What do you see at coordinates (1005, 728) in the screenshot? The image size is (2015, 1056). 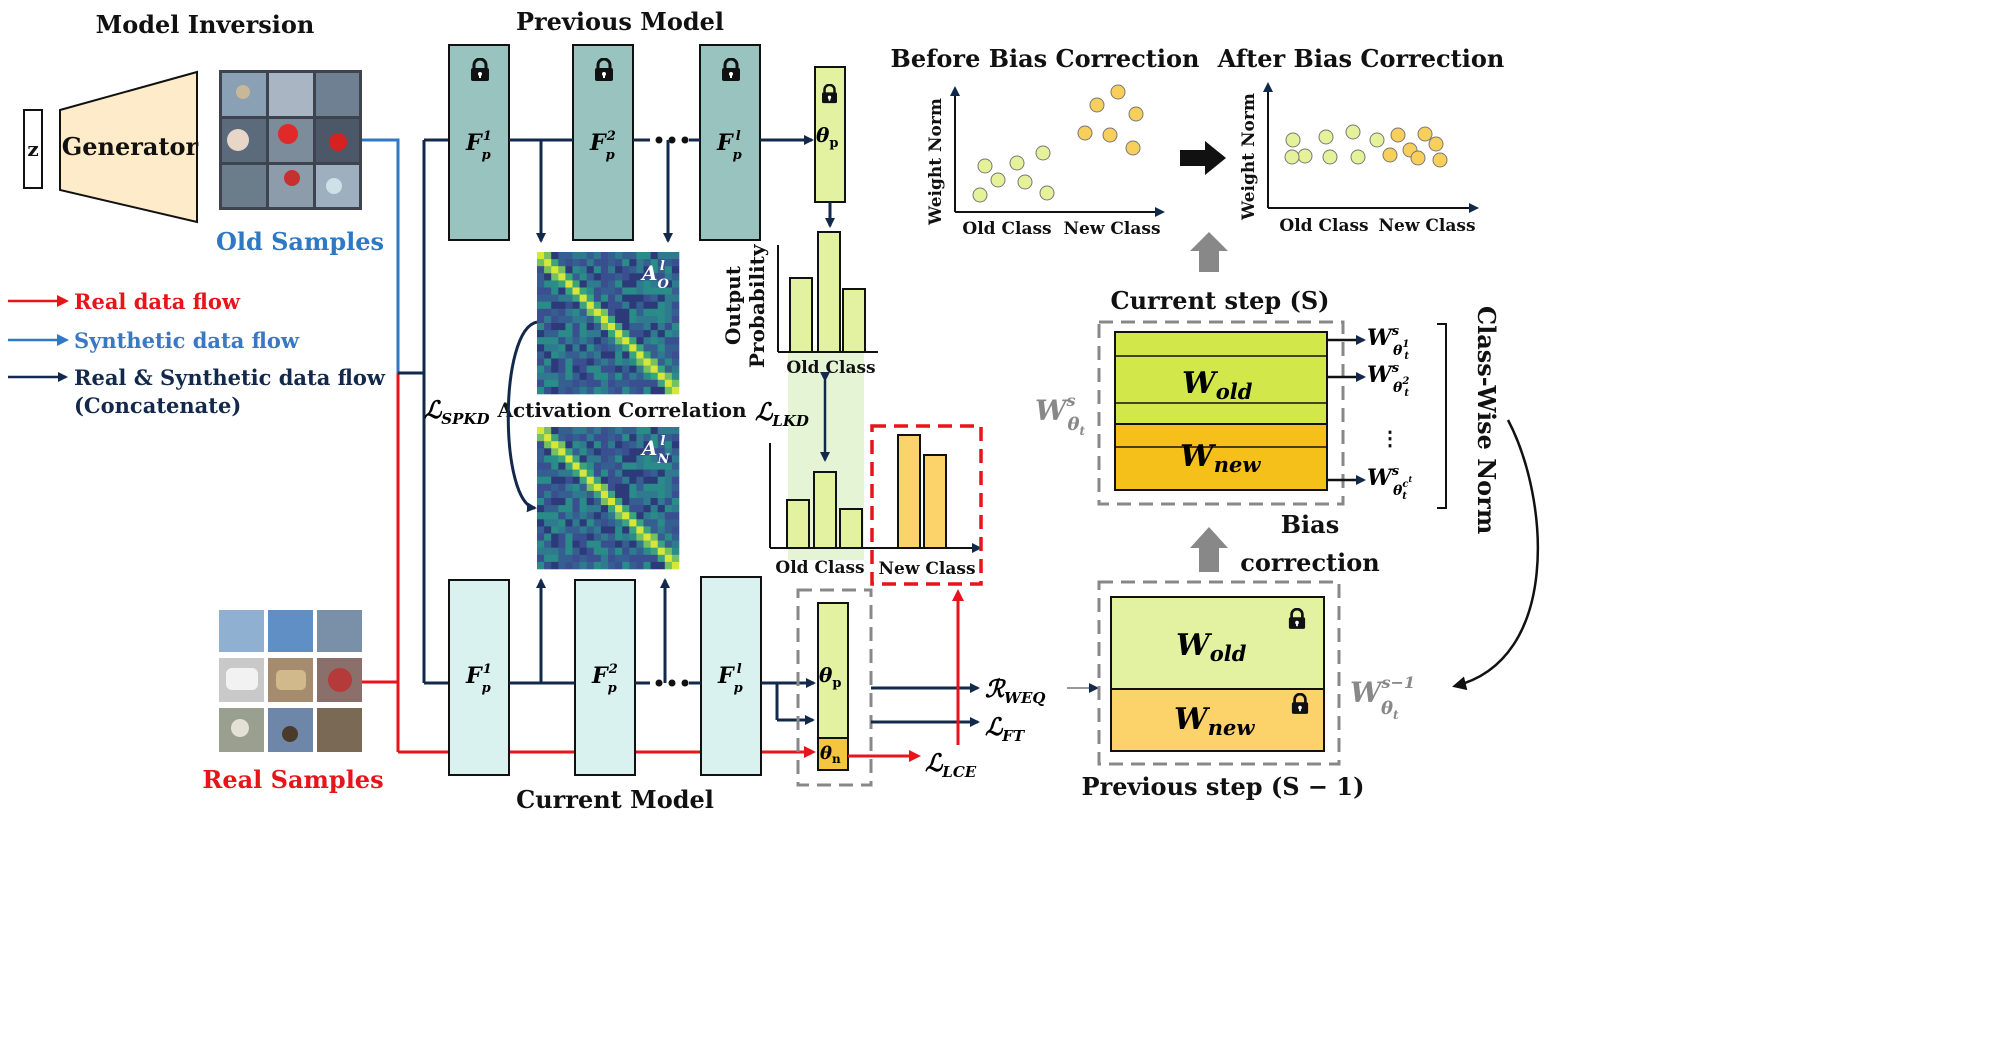 I see `loss-ft: ℒFT` at bounding box center [1005, 728].